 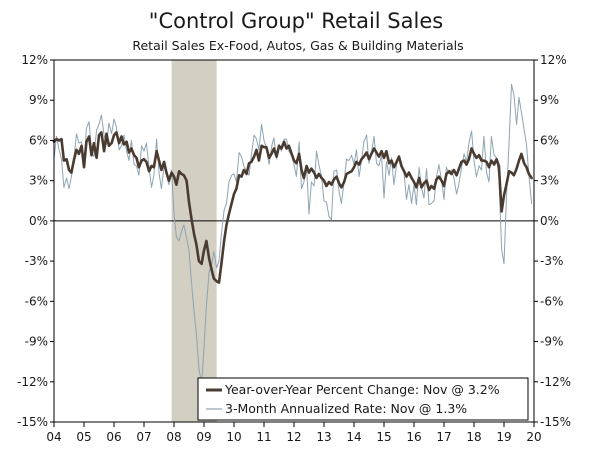 I want to click on x-tick-label: 09, so click(x=203, y=437).